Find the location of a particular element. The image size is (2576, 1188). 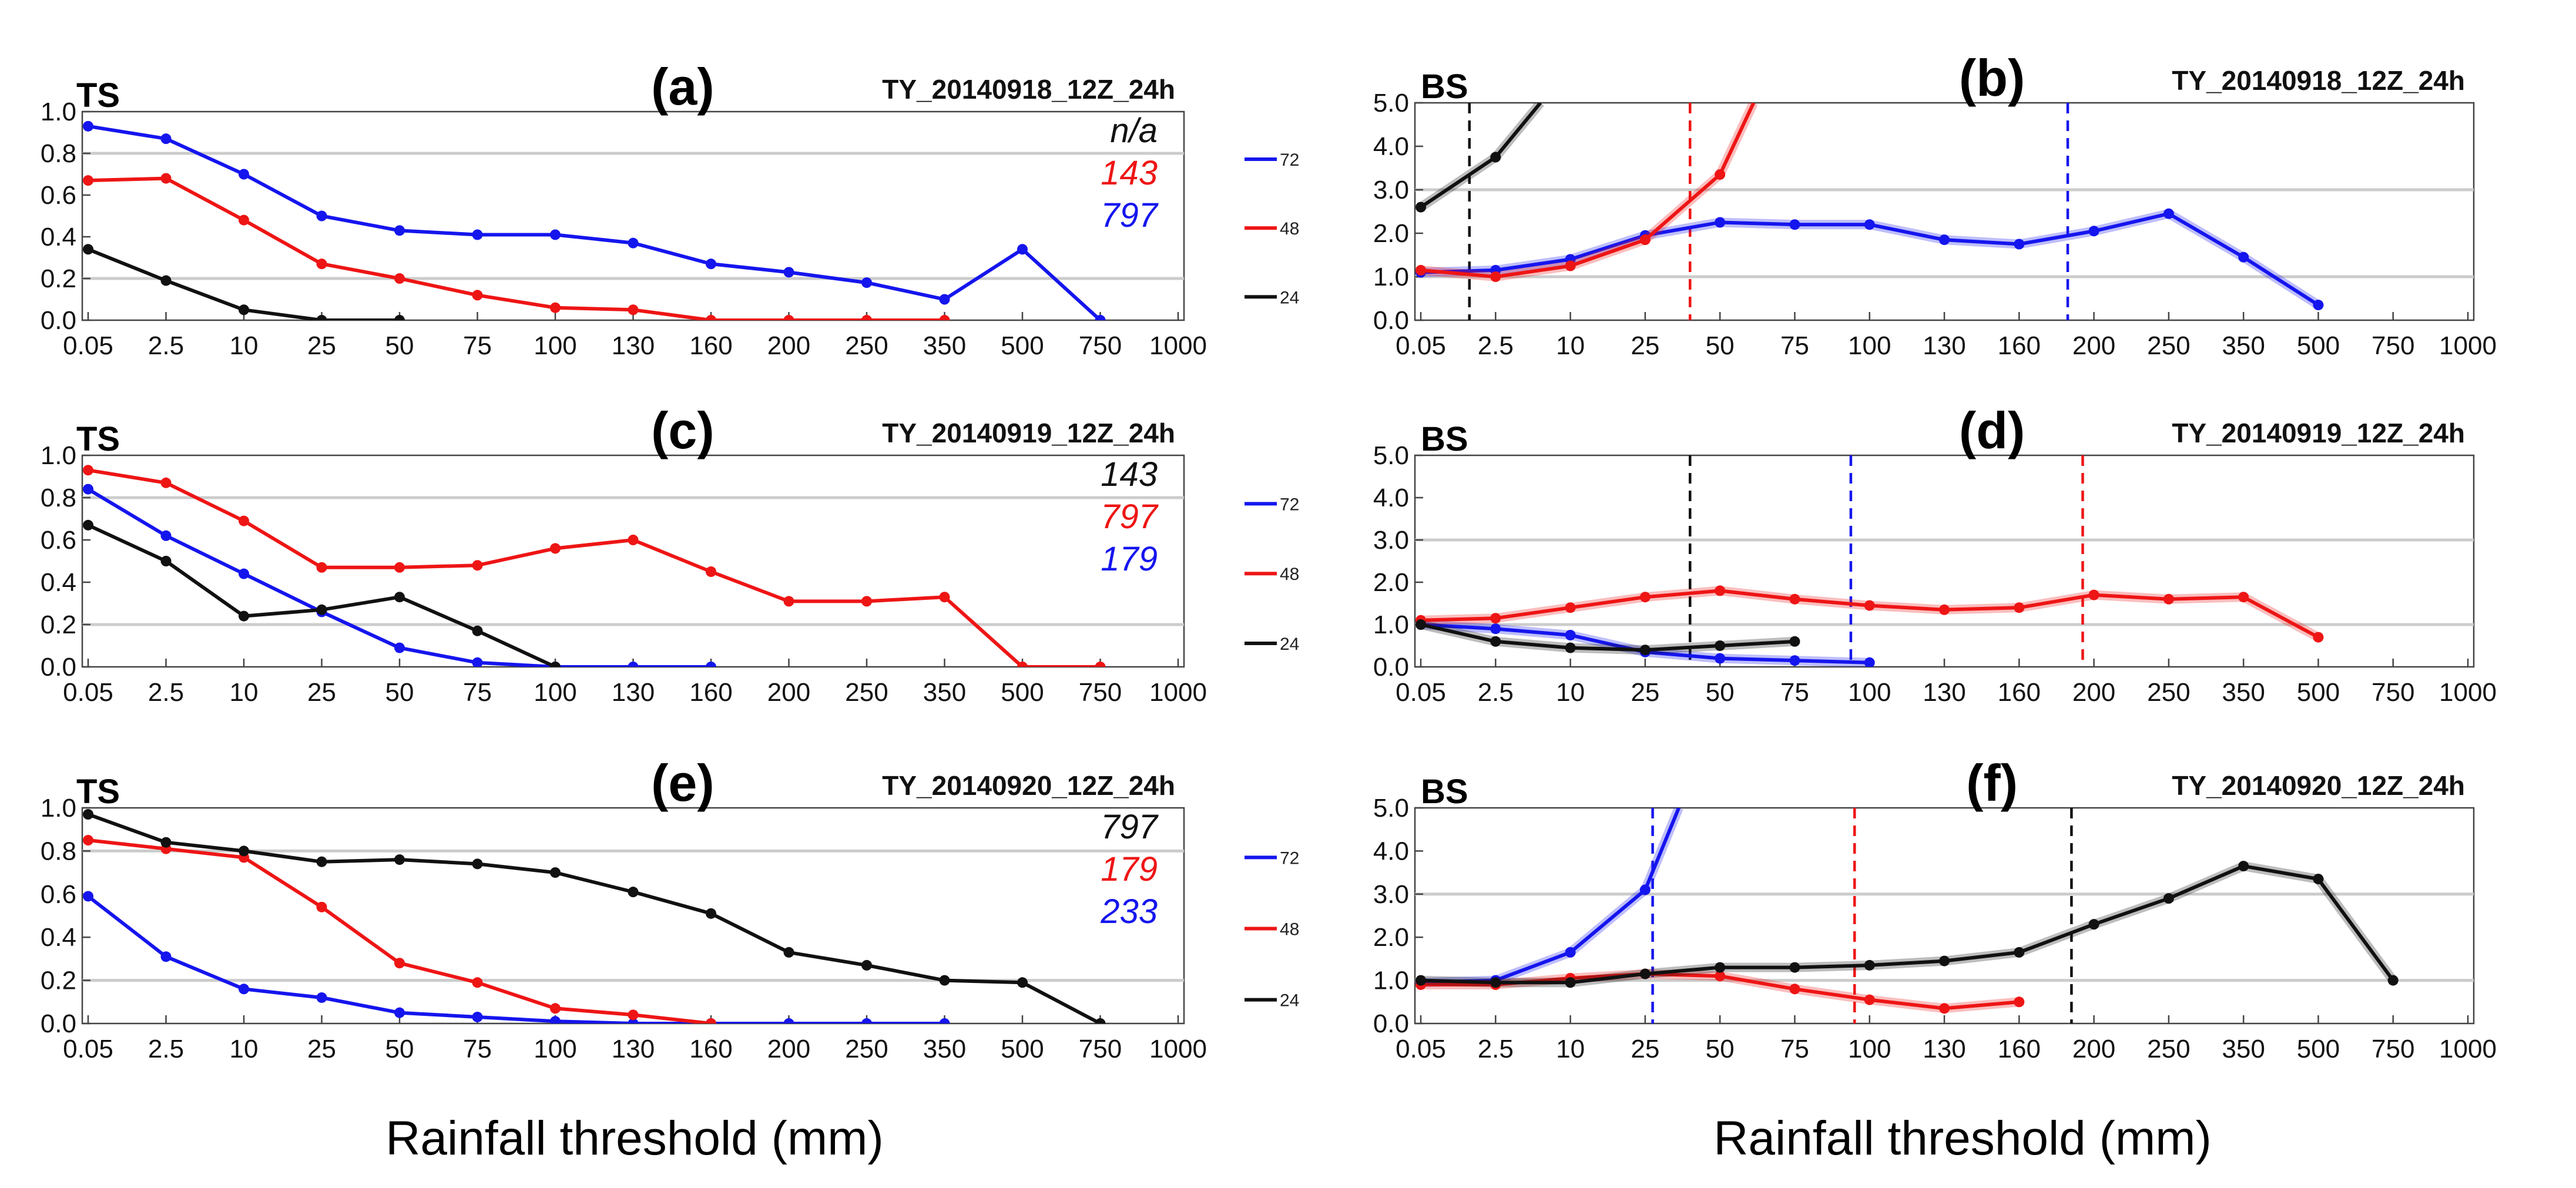

x-tick-label: 100 is located at coordinates (1870, 1049).